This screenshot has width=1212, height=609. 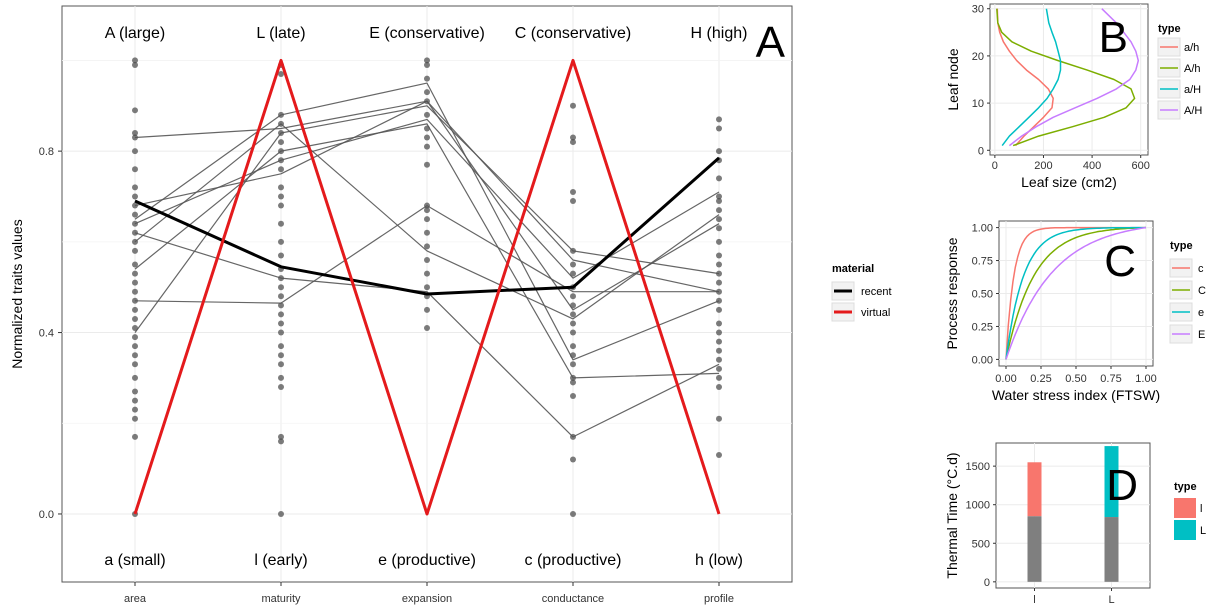 I want to click on panel-b-x-tick-label: 400, so click(x=1092, y=166).